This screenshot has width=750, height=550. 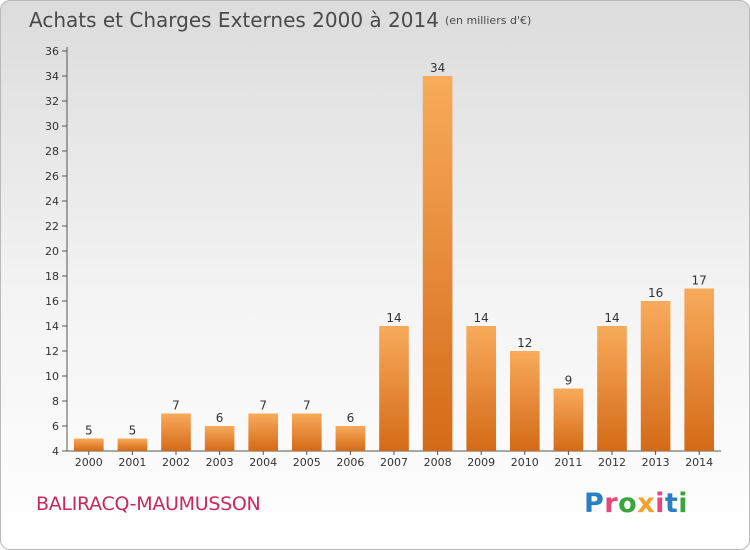 What do you see at coordinates (220, 418) in the screenshot?
I see `value-label-2003: 6` at bounding box center [220, 418].